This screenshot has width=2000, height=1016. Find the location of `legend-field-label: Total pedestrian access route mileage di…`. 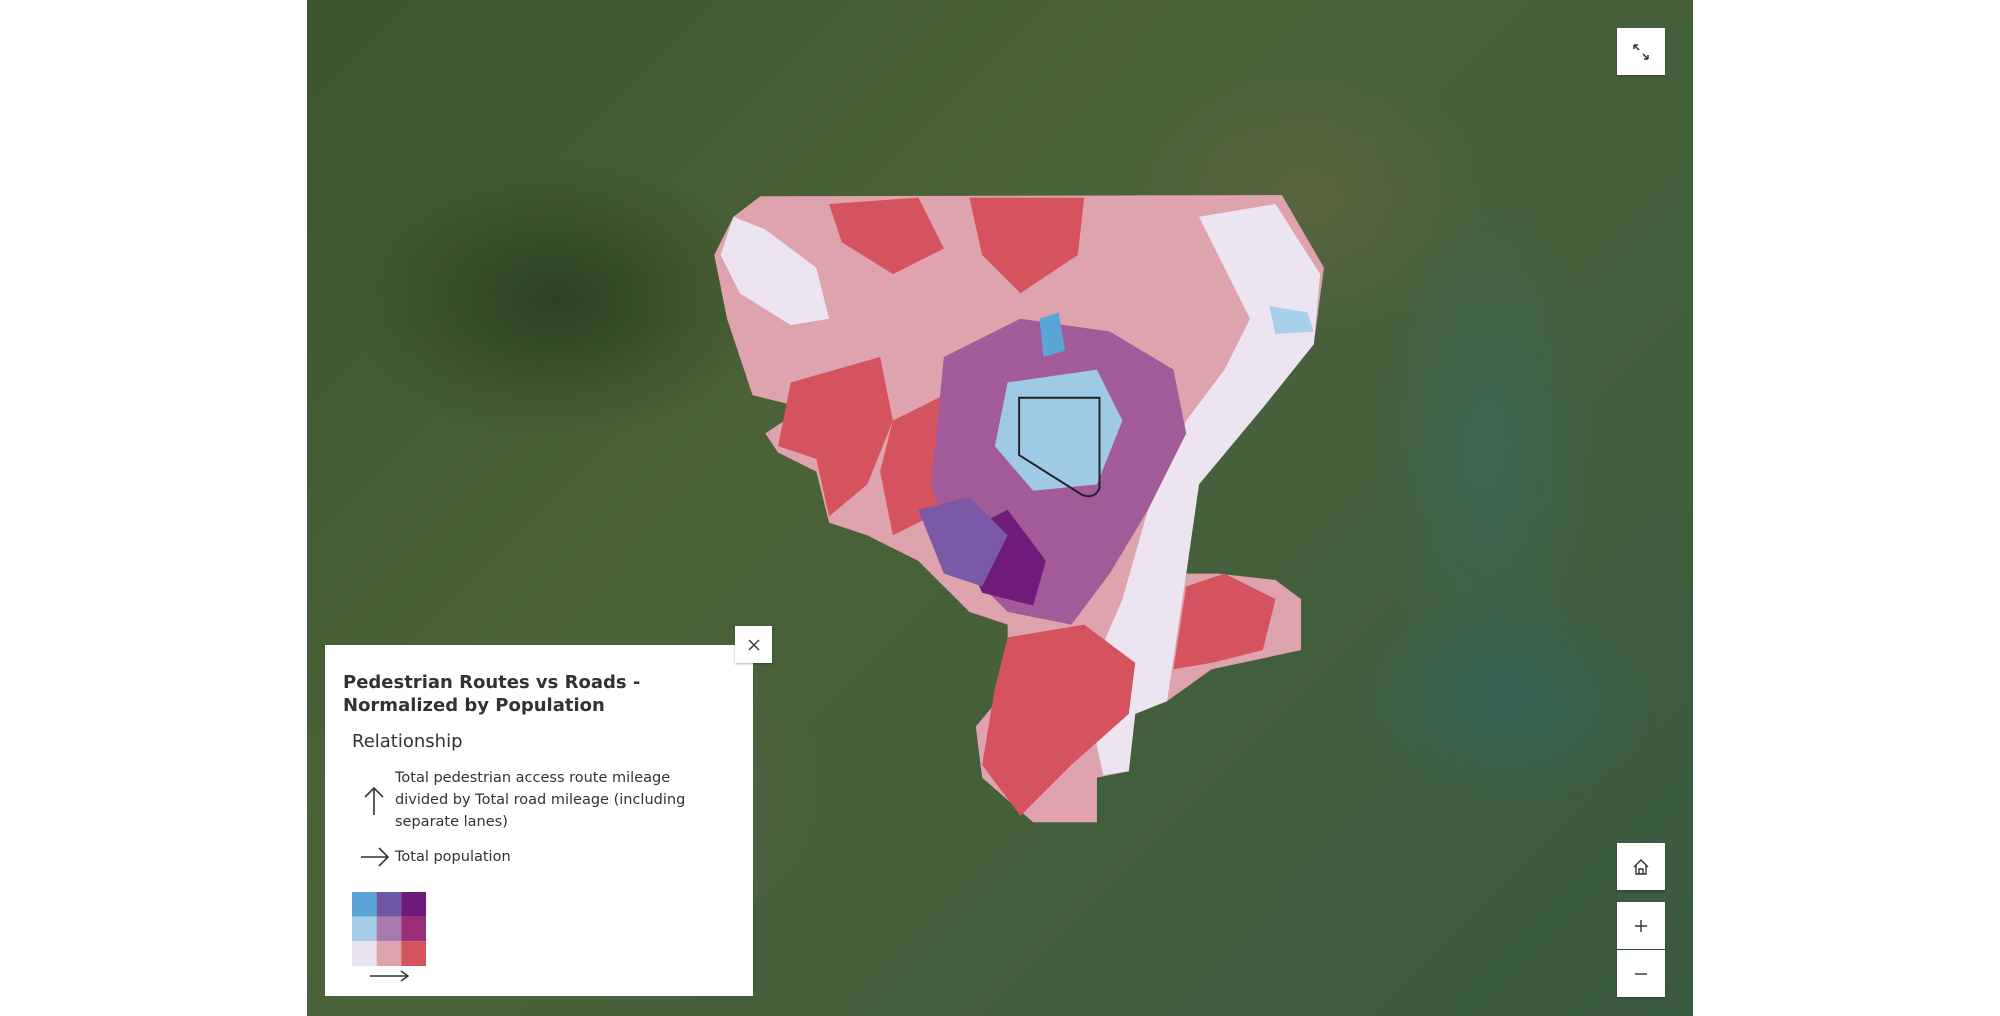

legend-field-label: Total pedestrian access route mileage di… is located at coordinates (540, 800).